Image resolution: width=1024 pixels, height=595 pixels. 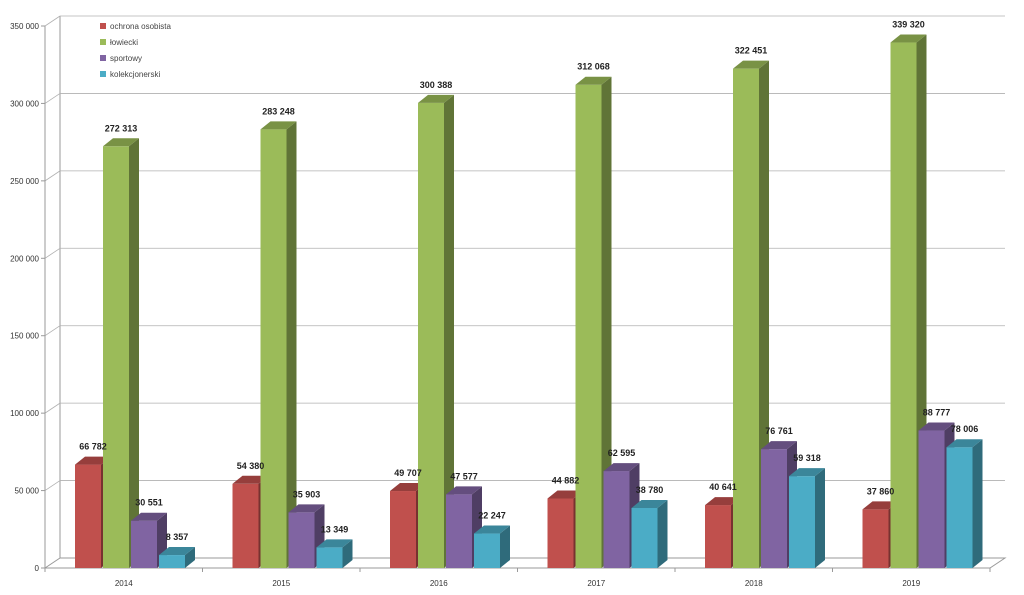 What do you see at coordinates (24, 258) in the screenshot?
I see `y-tick-label: 200 000` at bounding box center [24, 258].